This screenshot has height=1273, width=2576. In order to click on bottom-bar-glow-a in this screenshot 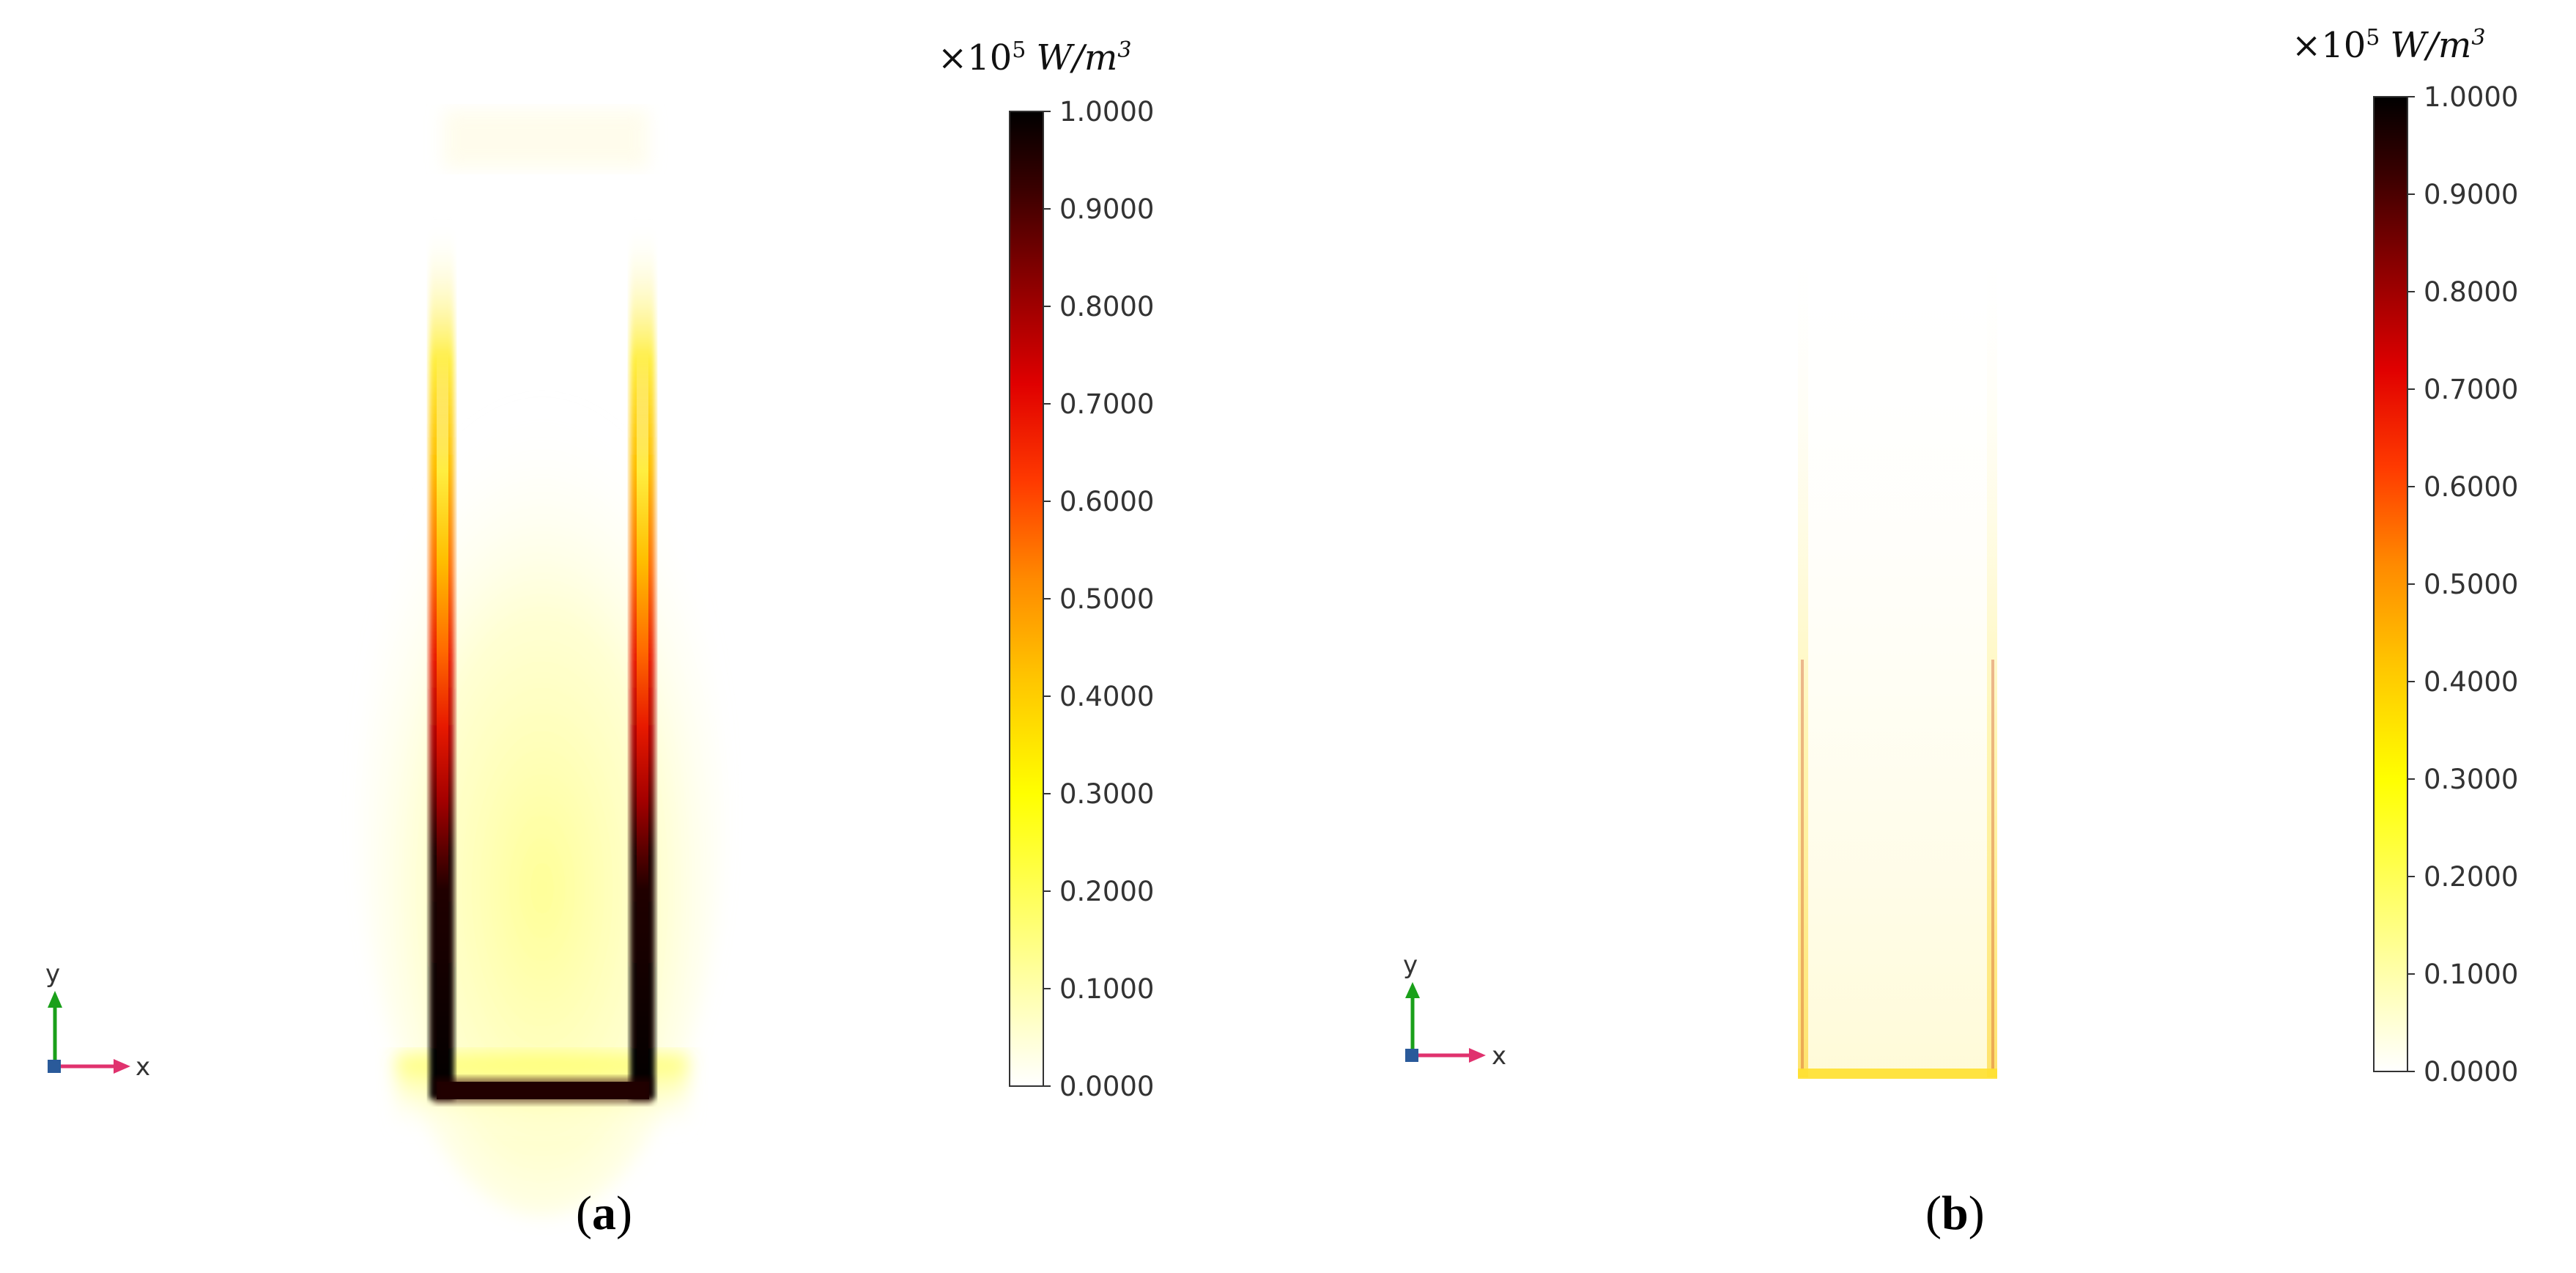, I will do `click(543, 1090)`.